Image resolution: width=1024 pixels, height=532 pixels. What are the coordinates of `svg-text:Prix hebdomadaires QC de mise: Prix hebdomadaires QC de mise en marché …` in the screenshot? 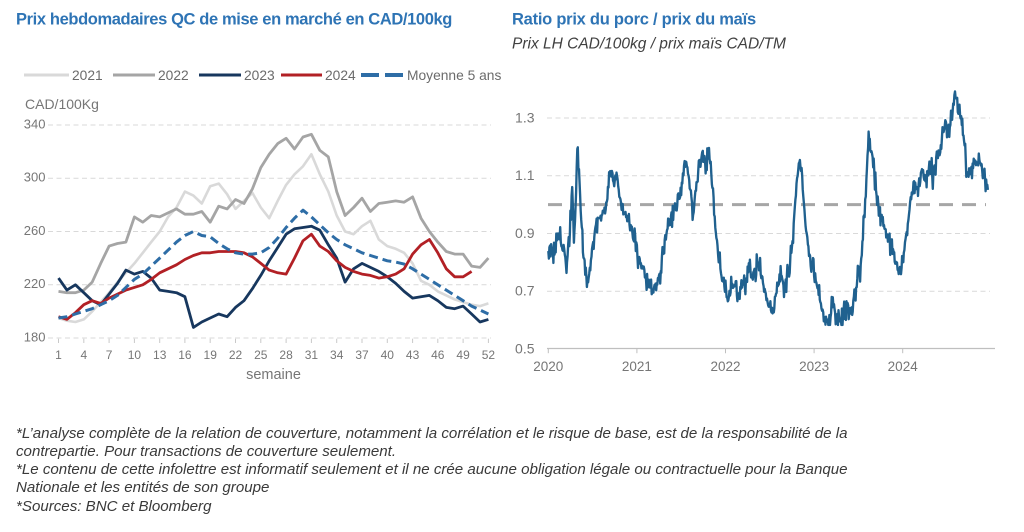 It's located at (234, 20).